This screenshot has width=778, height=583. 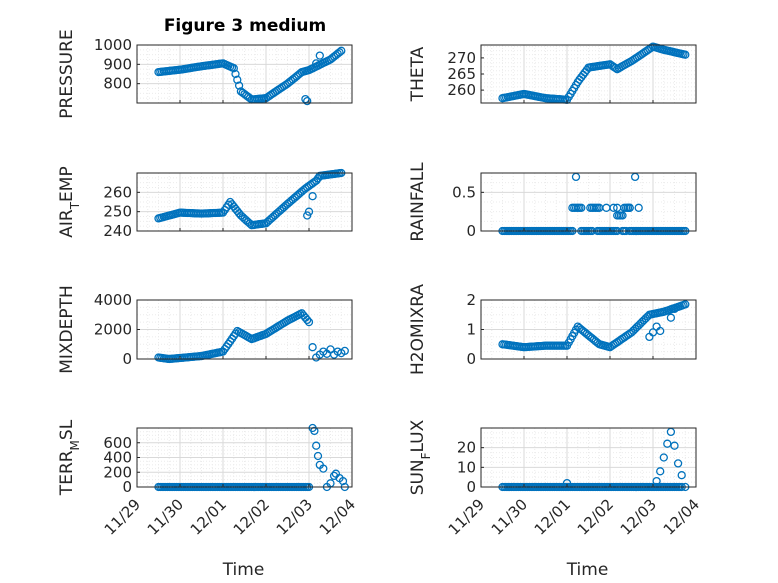 I want to click on y-tick-label: 10, so click(x=466, y=467).